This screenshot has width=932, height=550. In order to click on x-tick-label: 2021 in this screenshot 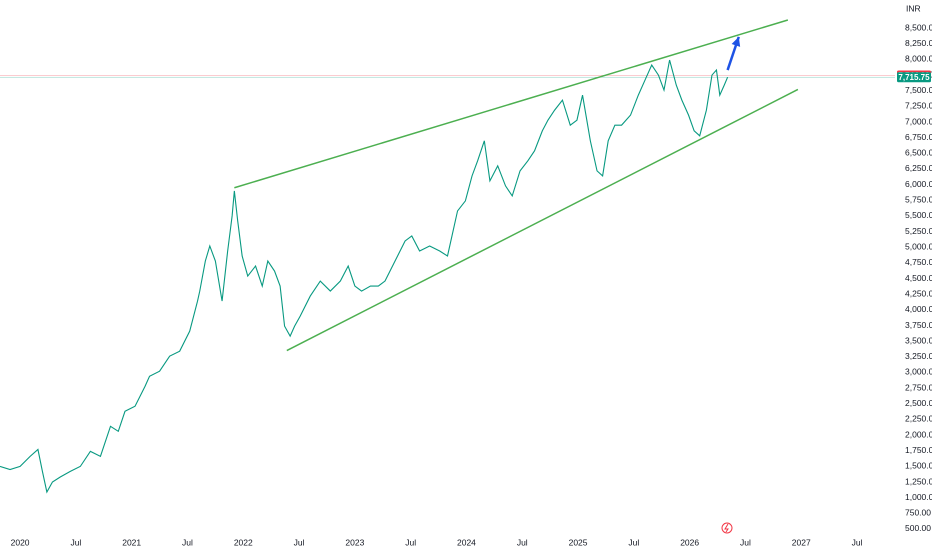, I will do `click(131, 542)`.